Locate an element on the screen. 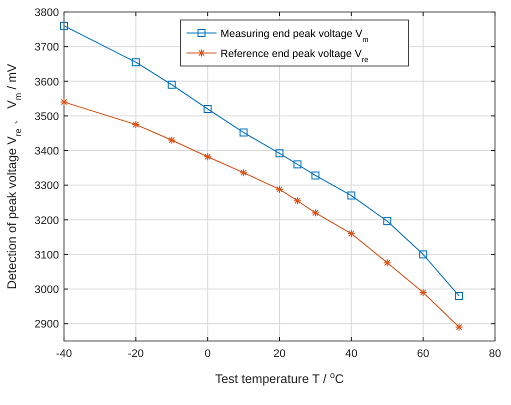 This screenshot has width=511, height=405. y-tick-label: 3200 is located at coordinates (46, 220).